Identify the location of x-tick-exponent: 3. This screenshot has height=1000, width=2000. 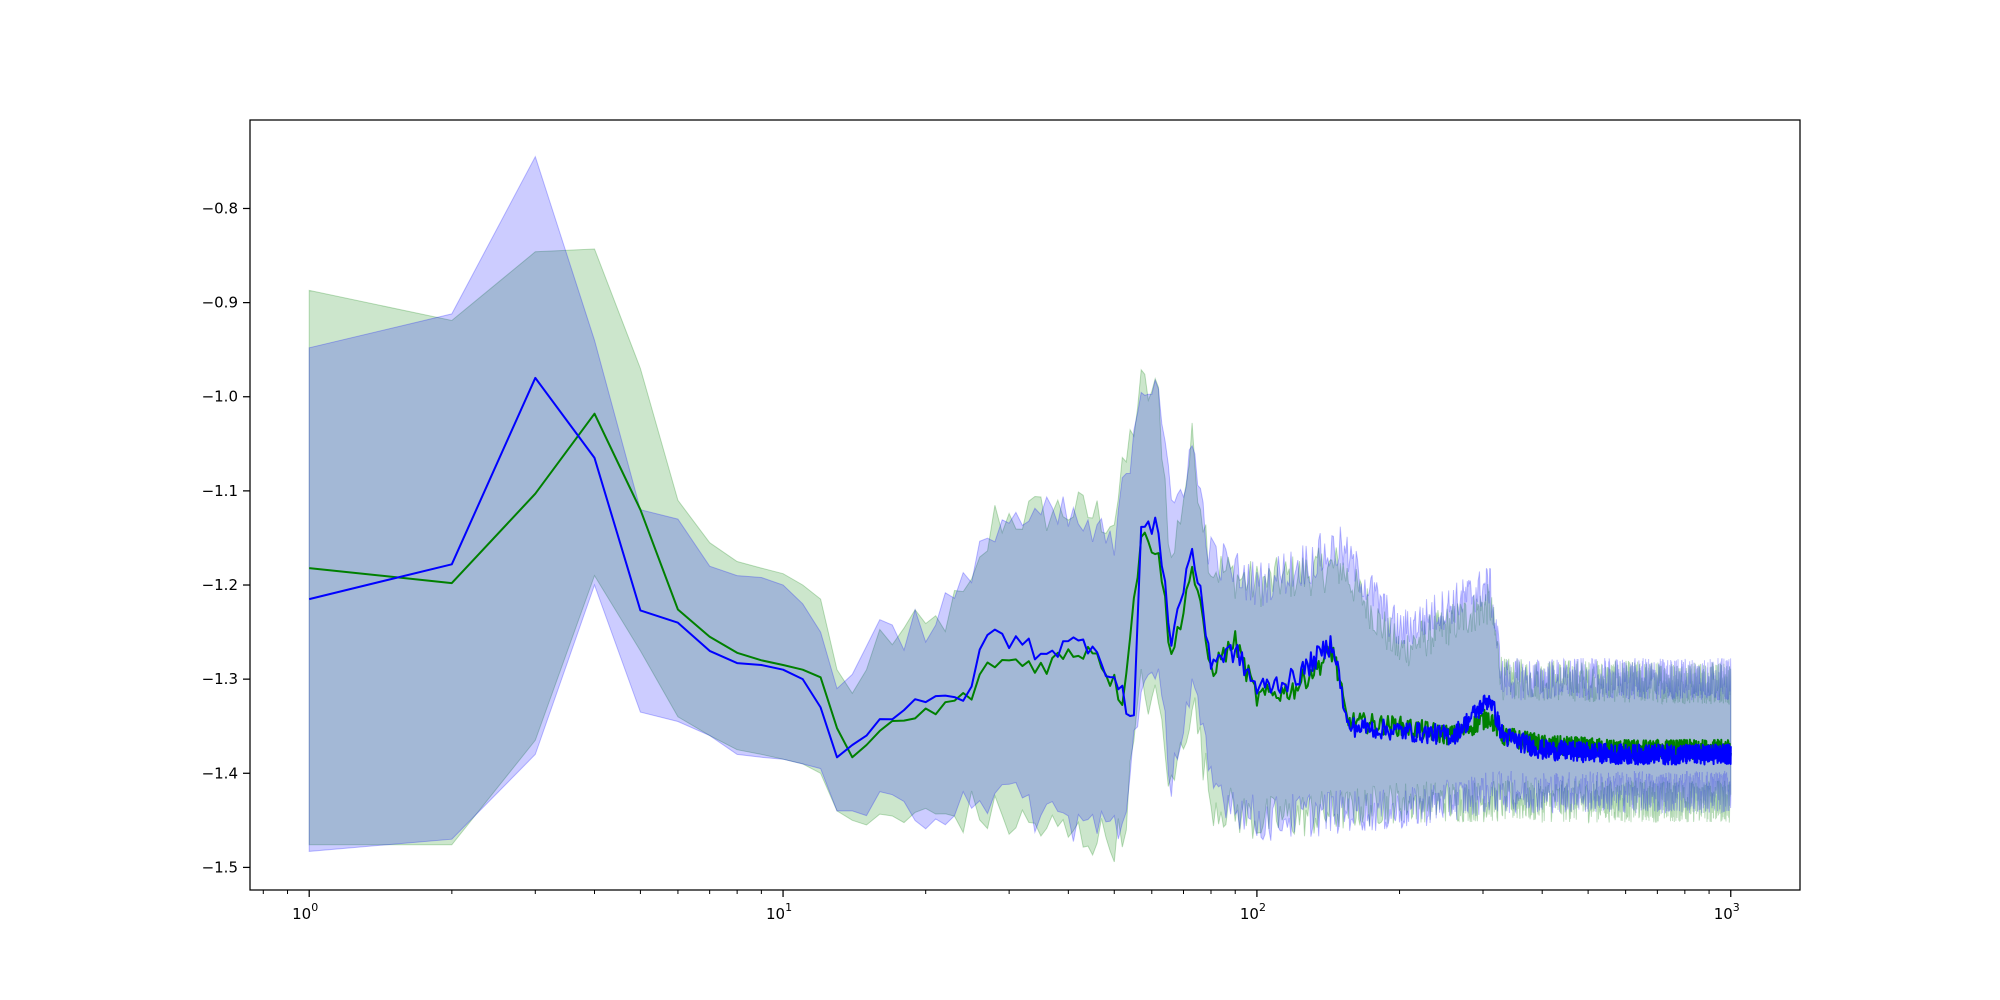
(1736, 907).